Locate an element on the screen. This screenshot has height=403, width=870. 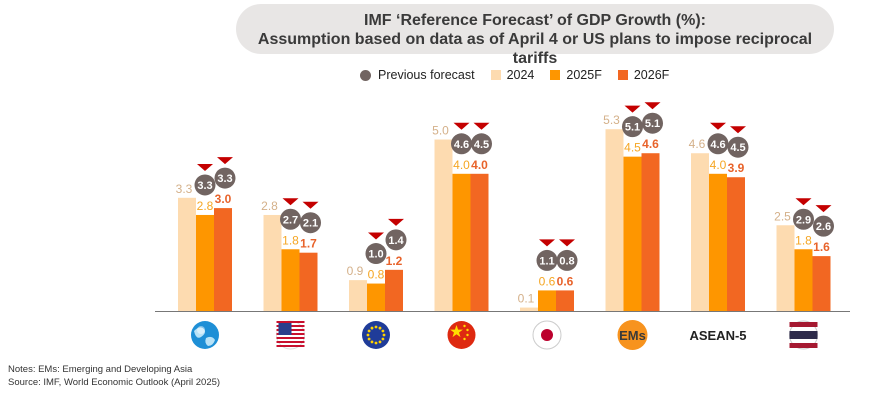
data-label-2024: 0.1 is located at coordinates (526, 299).